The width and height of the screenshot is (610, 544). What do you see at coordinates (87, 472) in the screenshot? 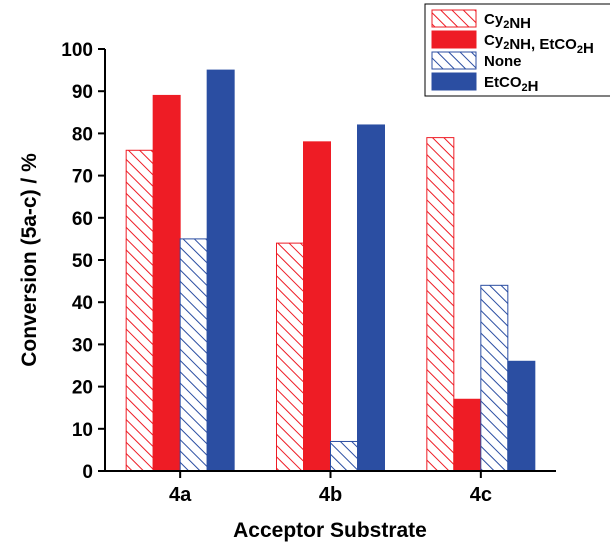
I see `y-tick-label: 0` at bounding box center [87, 472].